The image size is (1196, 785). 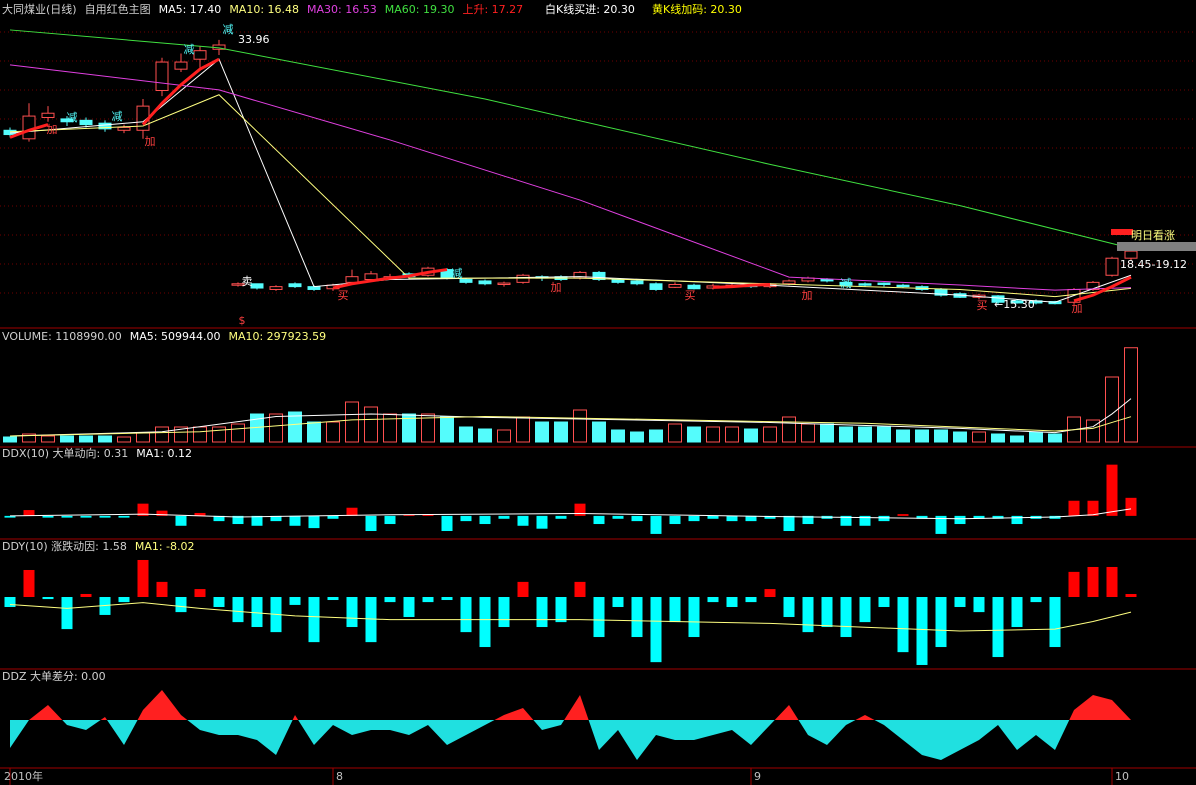 What do you see at coordinates (23, 776) in the screenshot?
I see `x-tick-label: 2010年` at bounding box center [23, 776].